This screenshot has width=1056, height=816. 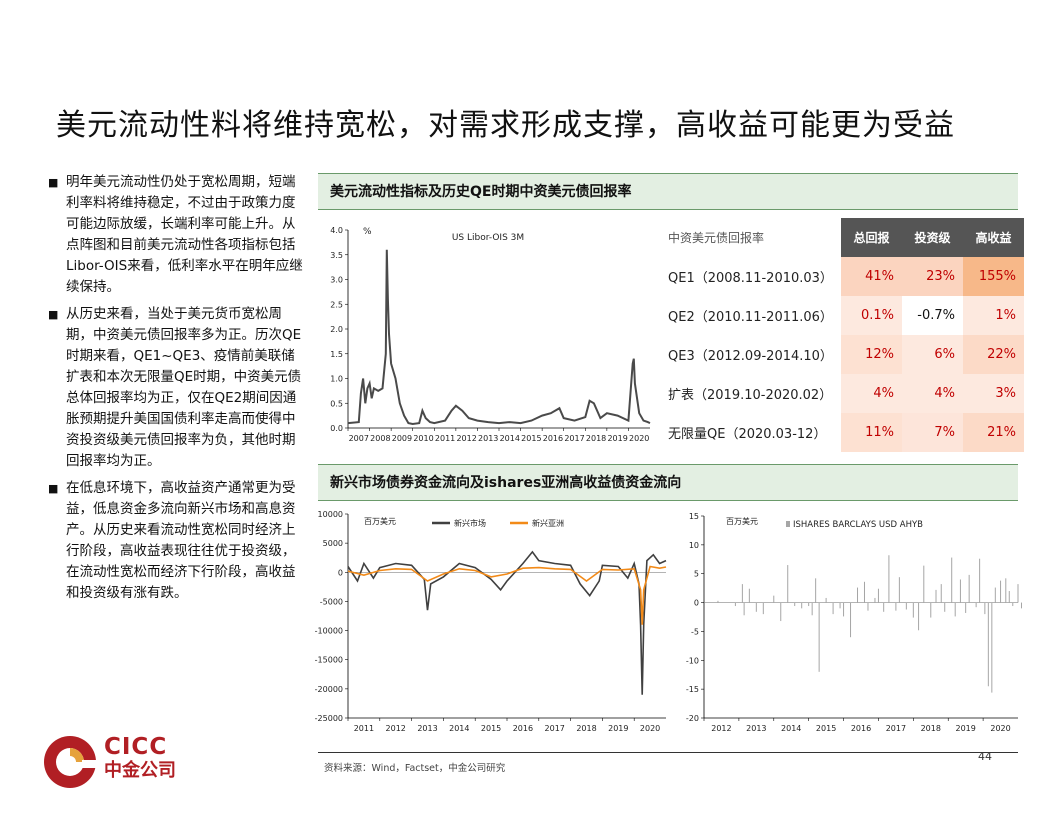 What do you see at coordinates (932, 432) in the screenshot?
I see `table-cell: 7%` at bounding box center [932, 432].